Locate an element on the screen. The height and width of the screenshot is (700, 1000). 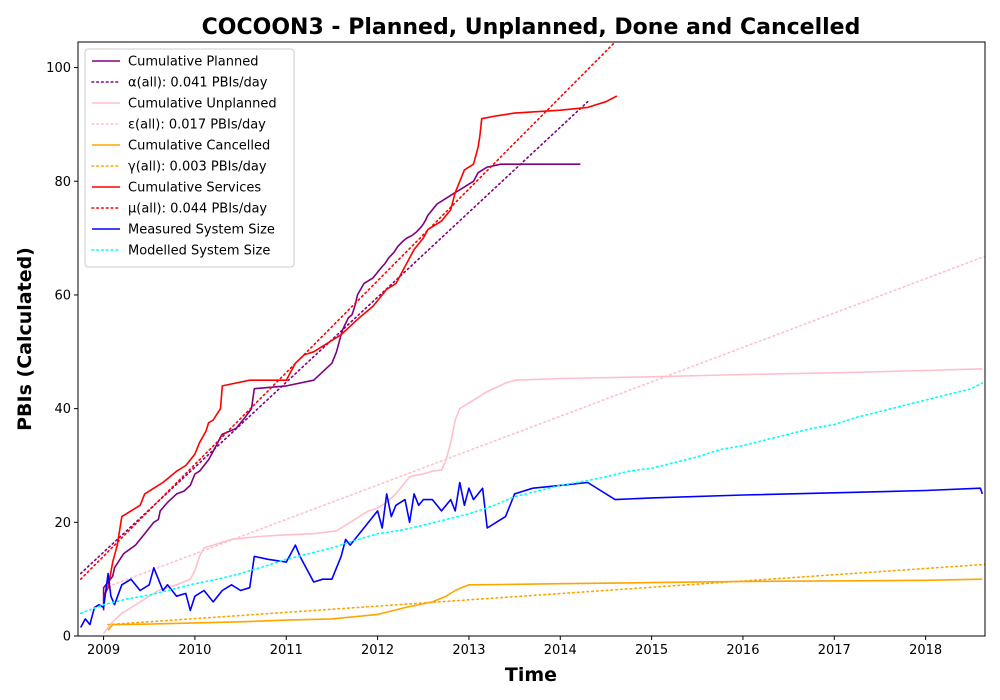
x-axis: 2009 2010 2011 2012 2013 2014 2015 2016 2017 2018 is located at coordinates (514, 647).